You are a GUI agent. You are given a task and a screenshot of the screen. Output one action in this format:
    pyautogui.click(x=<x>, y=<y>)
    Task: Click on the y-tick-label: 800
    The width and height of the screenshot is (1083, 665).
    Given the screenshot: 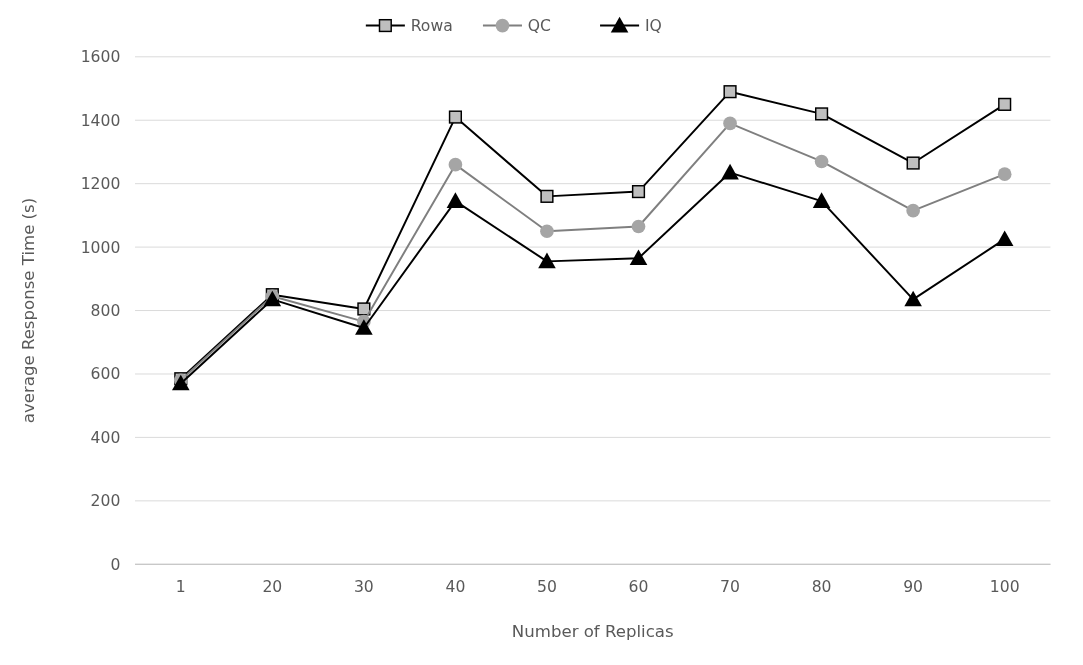 What is the action you would take?
    pyautogui.click(x=105, y=311)
    